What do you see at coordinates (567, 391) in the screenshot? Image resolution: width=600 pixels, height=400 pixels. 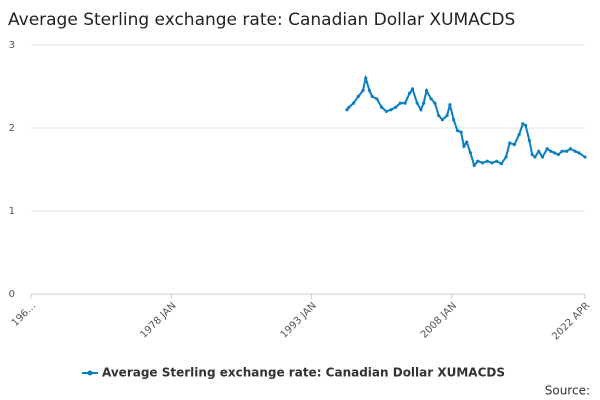 I see `source: Source:` at bounding box center [567, 391].